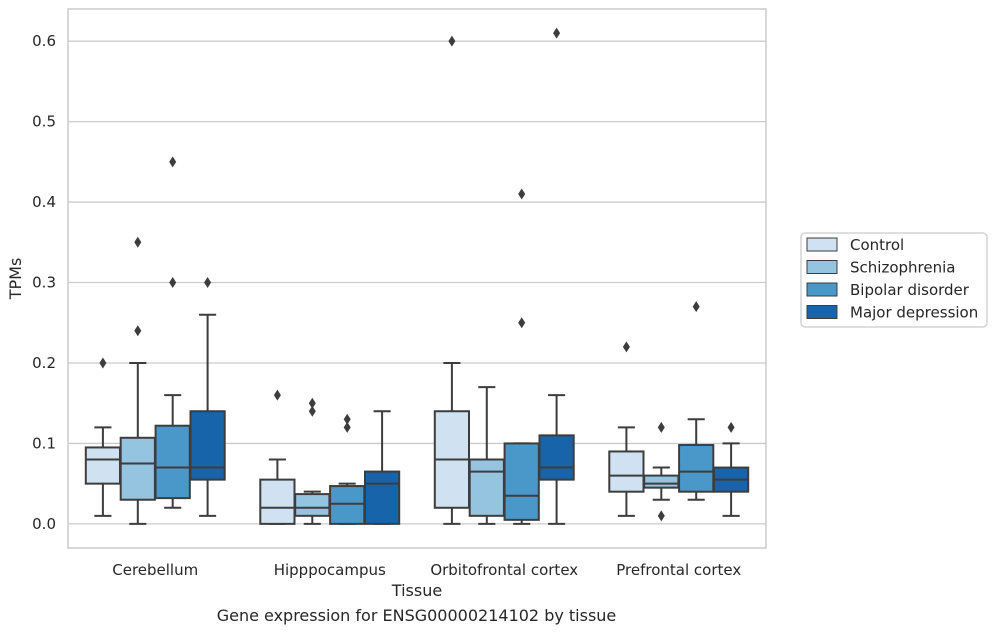 The width and height of the screenshot is (997, 634). I want to click on legend-label: Schizophrenia, so click(902, 268).